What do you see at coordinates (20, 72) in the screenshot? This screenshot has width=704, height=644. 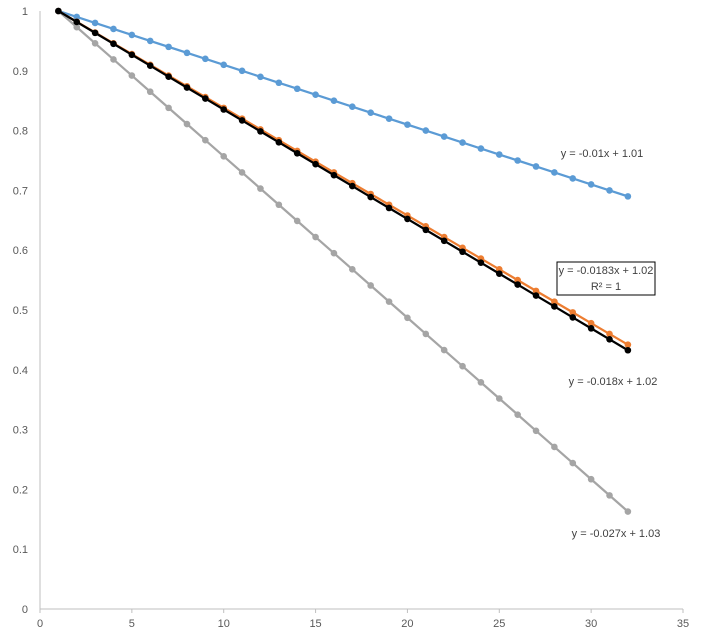 I see `y-tick-label: 0.9` at bounding box center [20, 72].